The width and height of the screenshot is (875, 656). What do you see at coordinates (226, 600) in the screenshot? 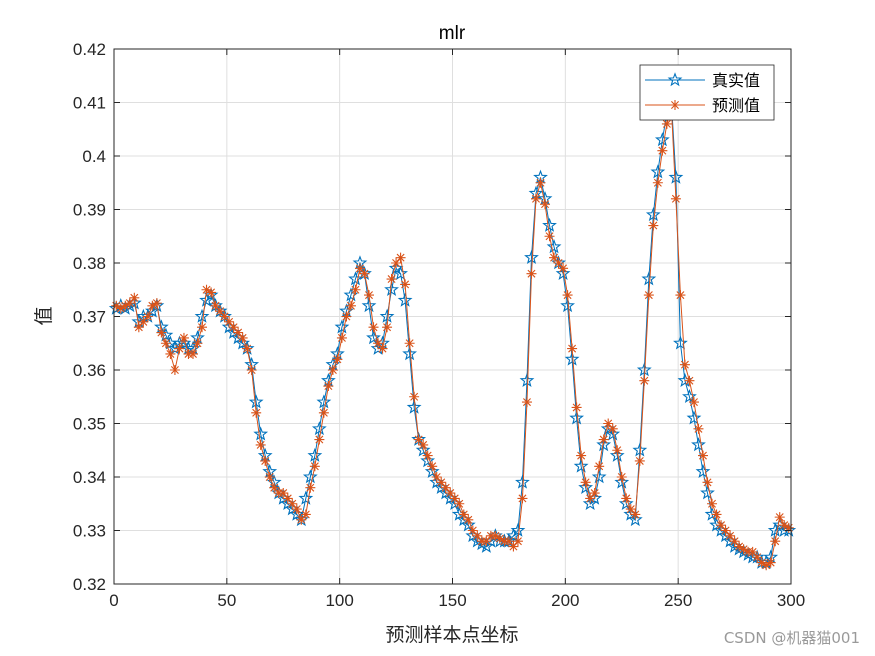
I see `x-tick-label: 50` at bounding box center [226, 600].